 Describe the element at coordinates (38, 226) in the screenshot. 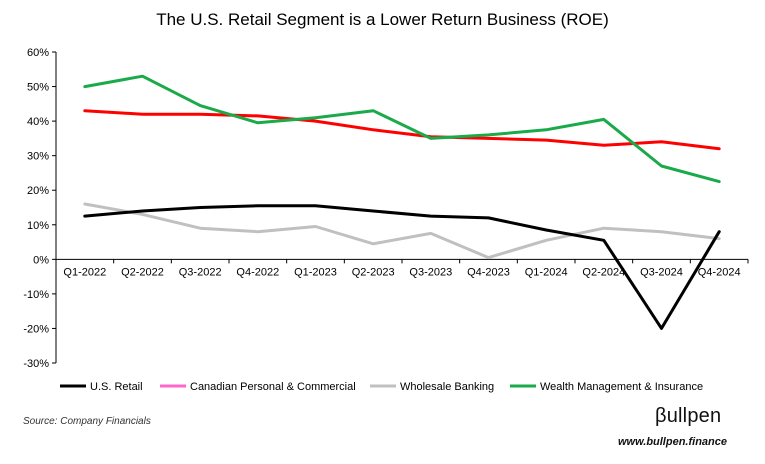

I see `y-tick-label: 10%` at that location.